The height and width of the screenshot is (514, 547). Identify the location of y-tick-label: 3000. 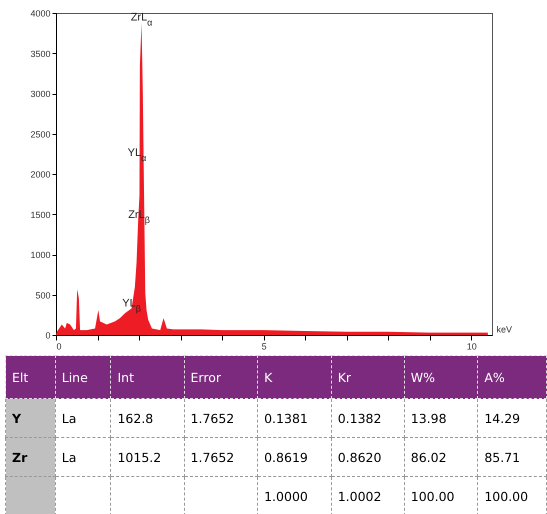
(40, 94).